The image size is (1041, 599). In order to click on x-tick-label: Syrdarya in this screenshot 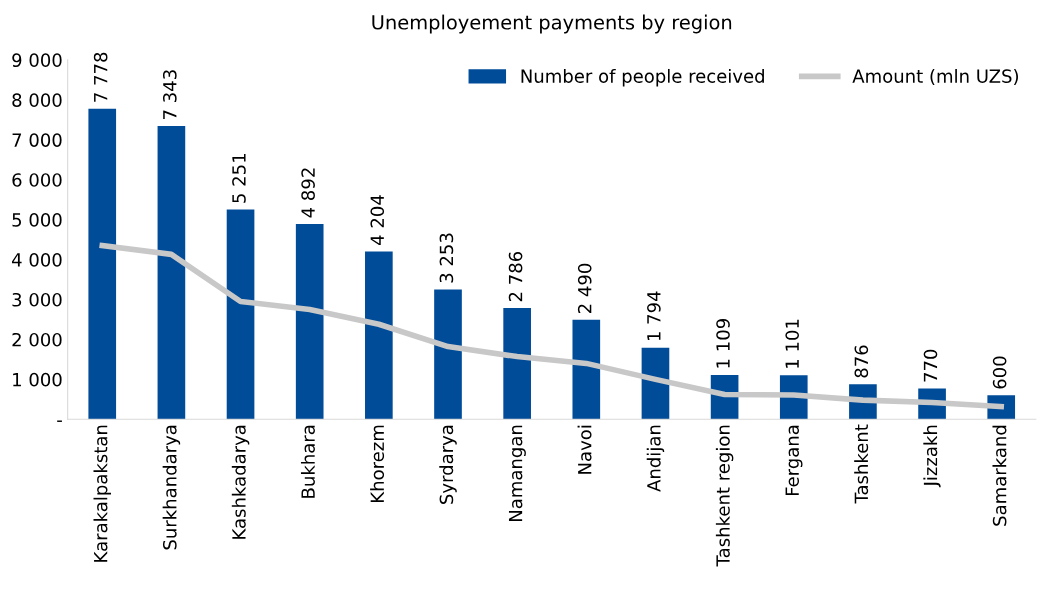, I will do `click(448, 464)`.